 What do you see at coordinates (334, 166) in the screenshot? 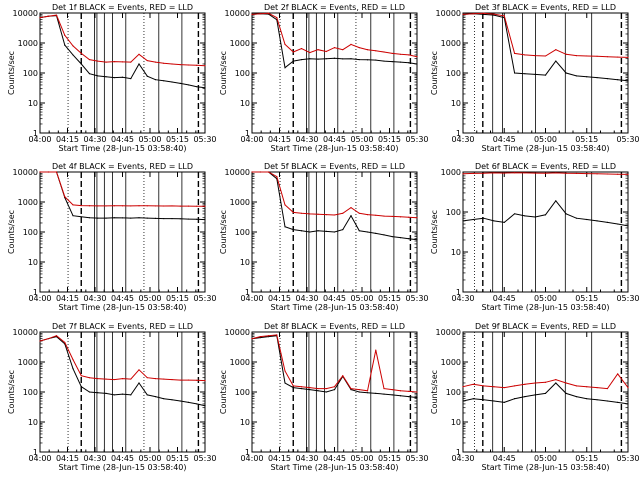
I see `chart-title: Det 5f BLACK = Events, RED = LLD` at bounding box center [334, 166].